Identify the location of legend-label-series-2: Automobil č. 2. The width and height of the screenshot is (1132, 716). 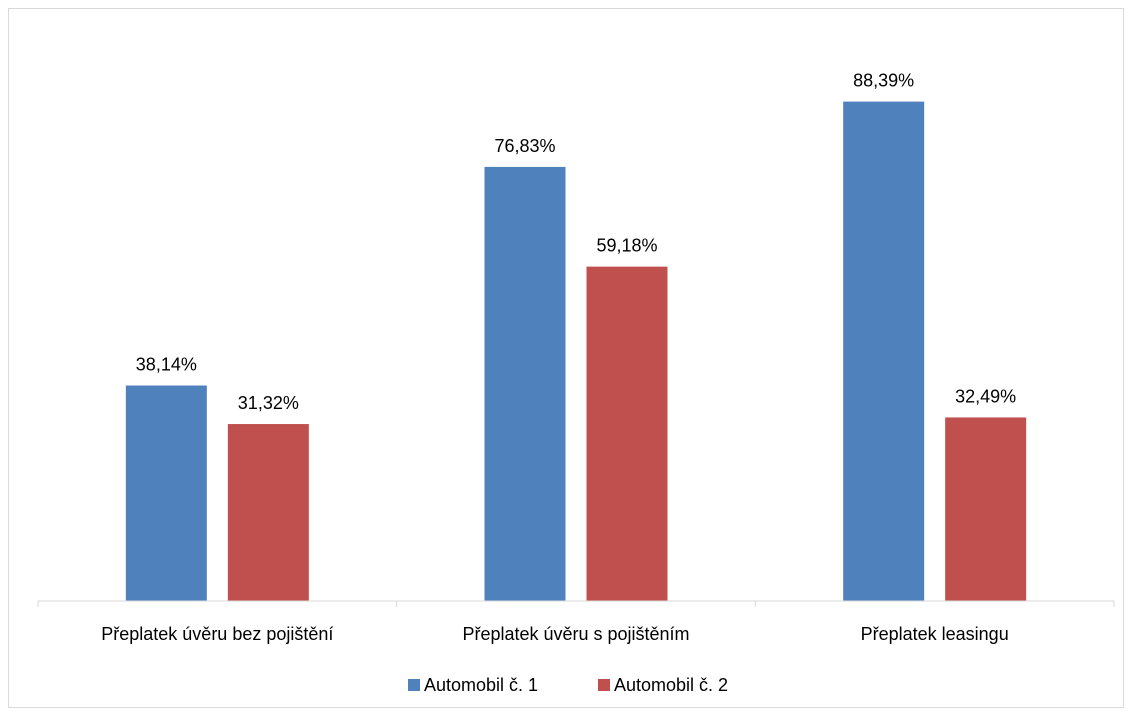
(671, 685).